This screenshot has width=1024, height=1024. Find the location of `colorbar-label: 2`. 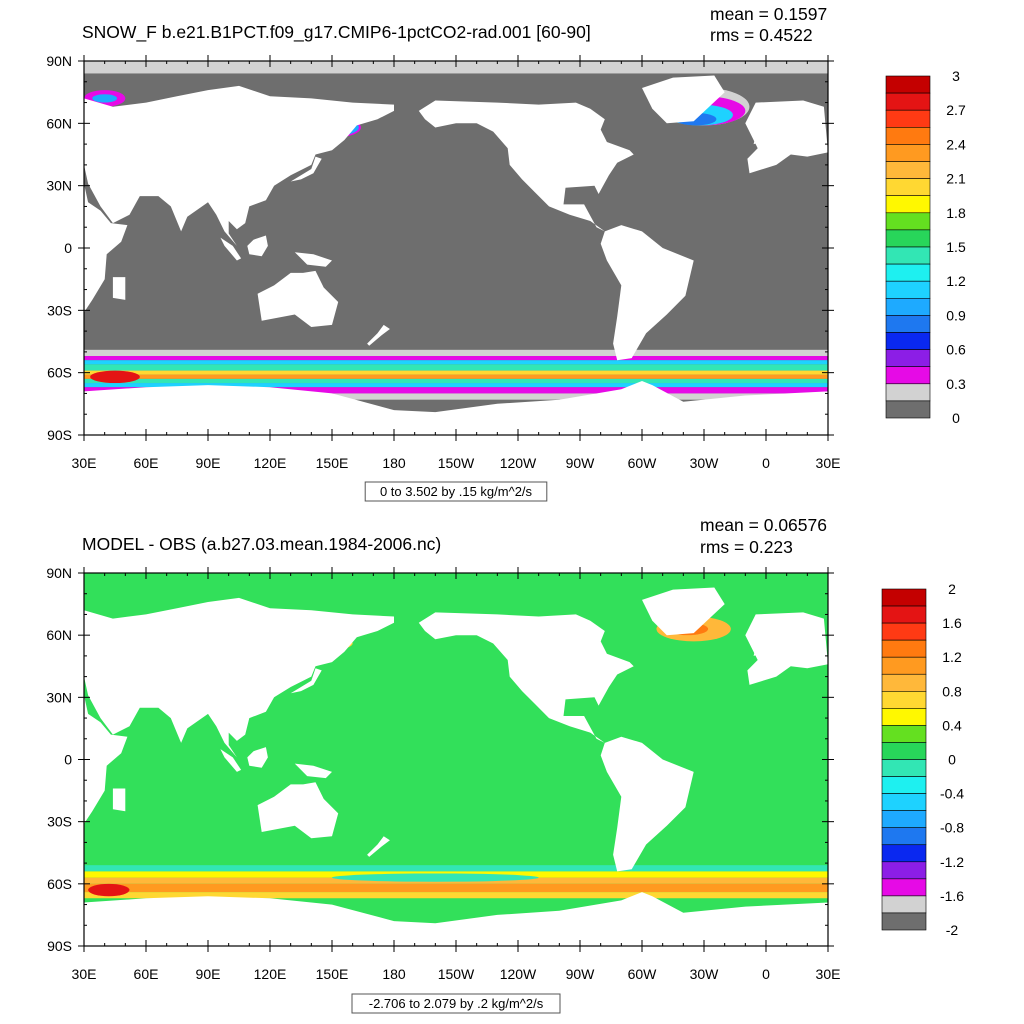

colorbar-label: 2 is located at coordinates (952, 589).